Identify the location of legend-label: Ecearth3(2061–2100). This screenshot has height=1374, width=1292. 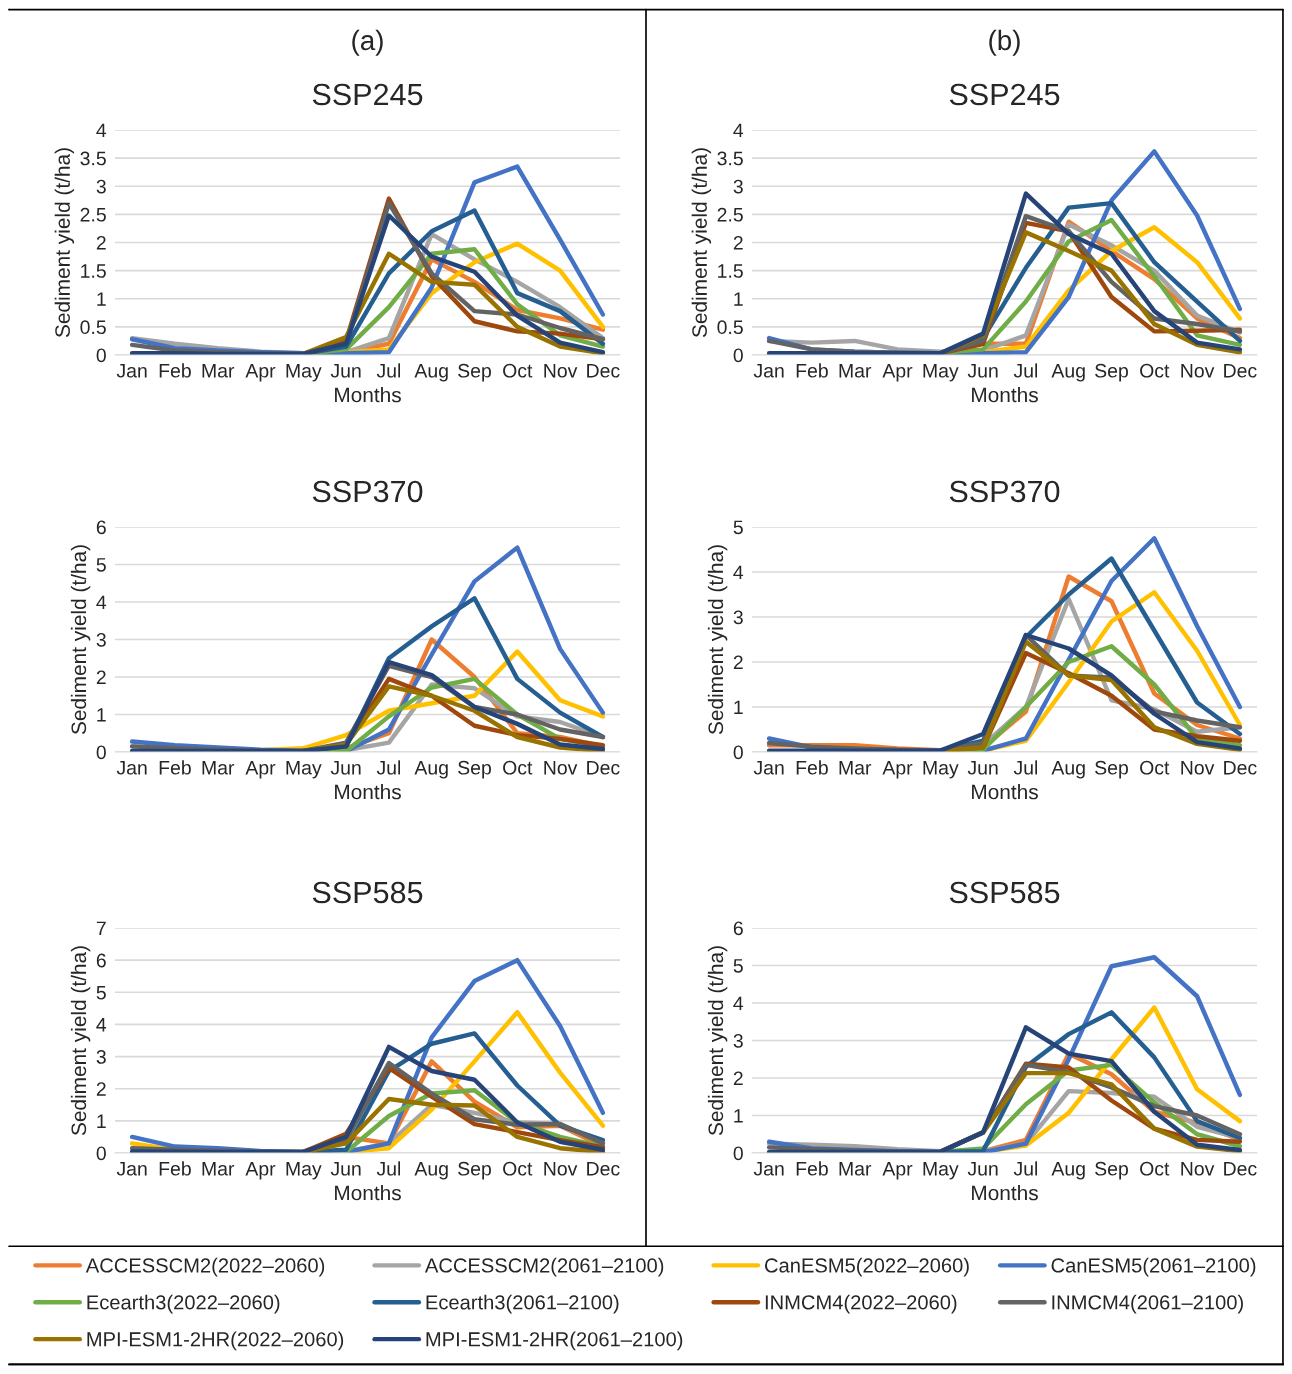
(522, 1304).